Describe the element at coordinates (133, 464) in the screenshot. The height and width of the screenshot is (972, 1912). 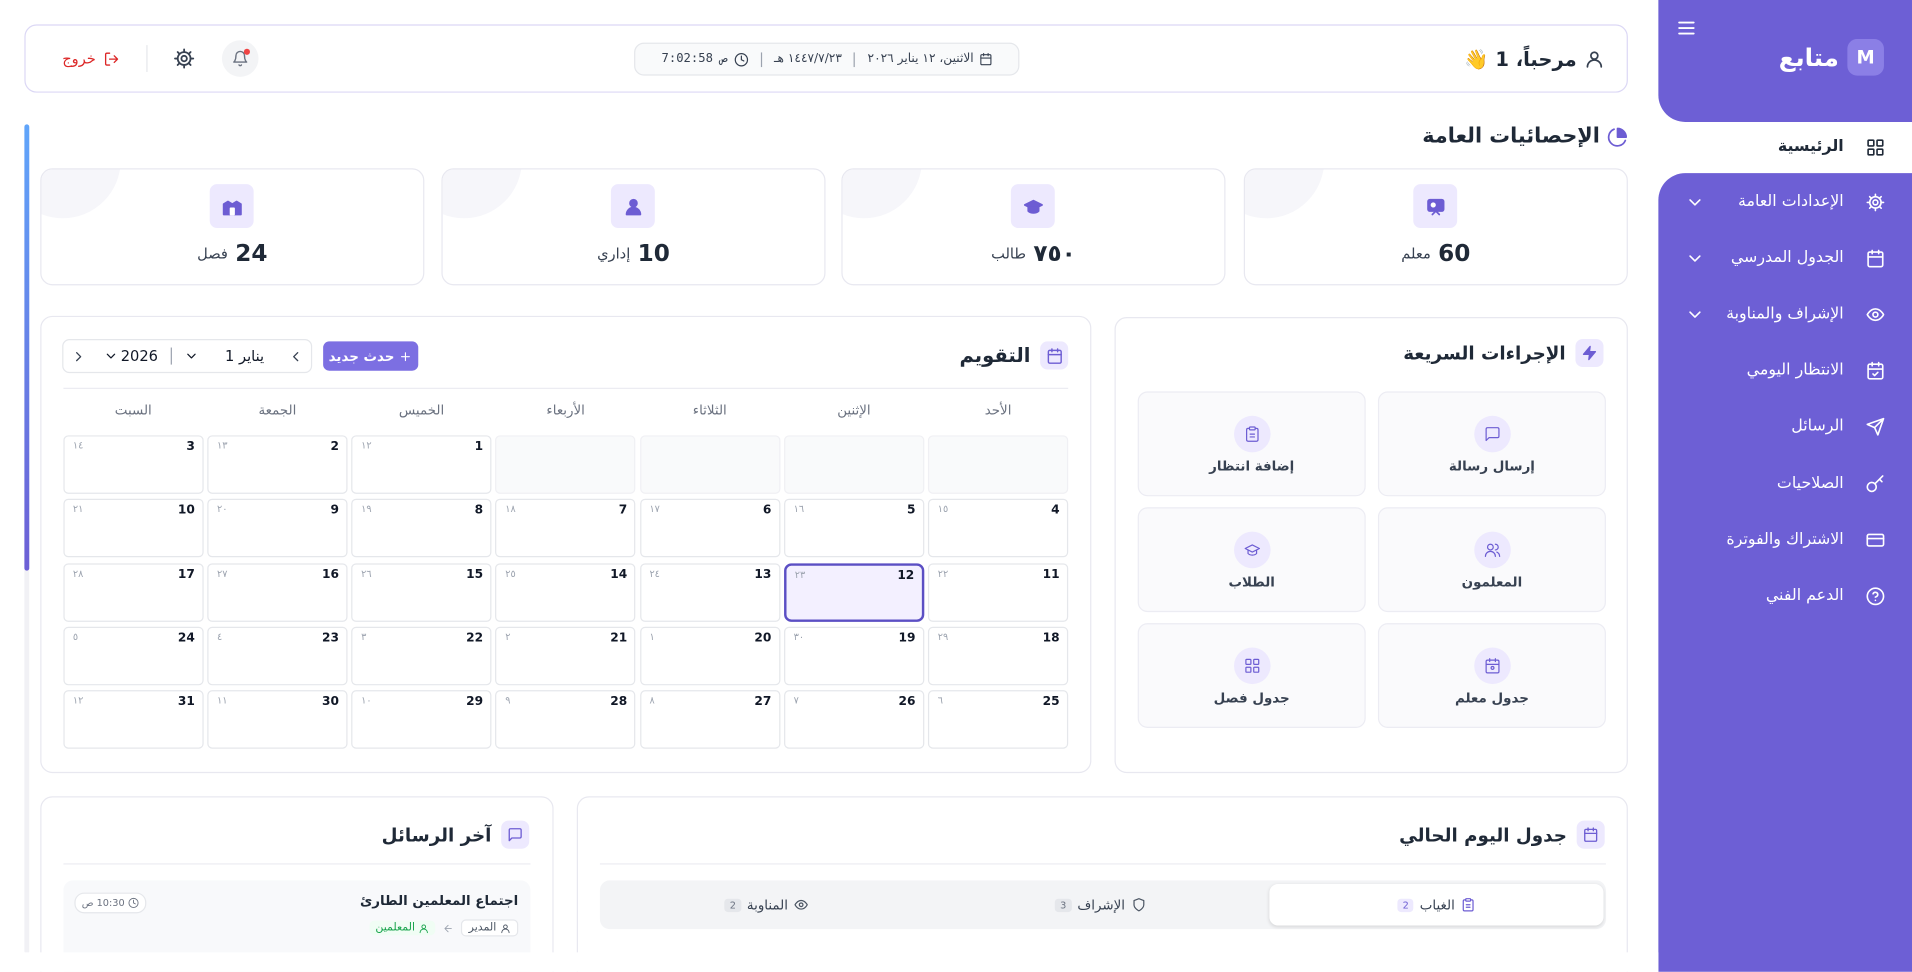
I see `day-cell: 3 ١٤` at that location.